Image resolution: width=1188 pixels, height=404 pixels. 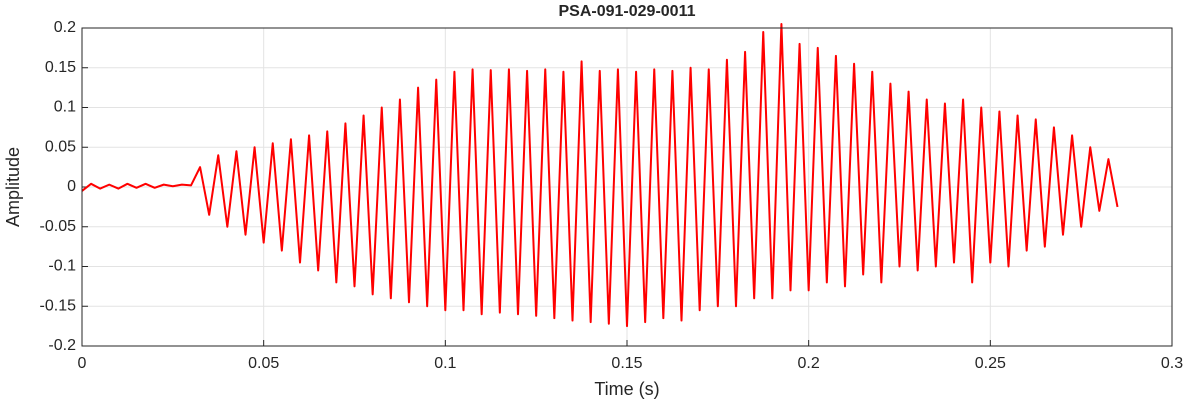 I want to click on x-axis-label: Time (s), so click(x=626, y=389).